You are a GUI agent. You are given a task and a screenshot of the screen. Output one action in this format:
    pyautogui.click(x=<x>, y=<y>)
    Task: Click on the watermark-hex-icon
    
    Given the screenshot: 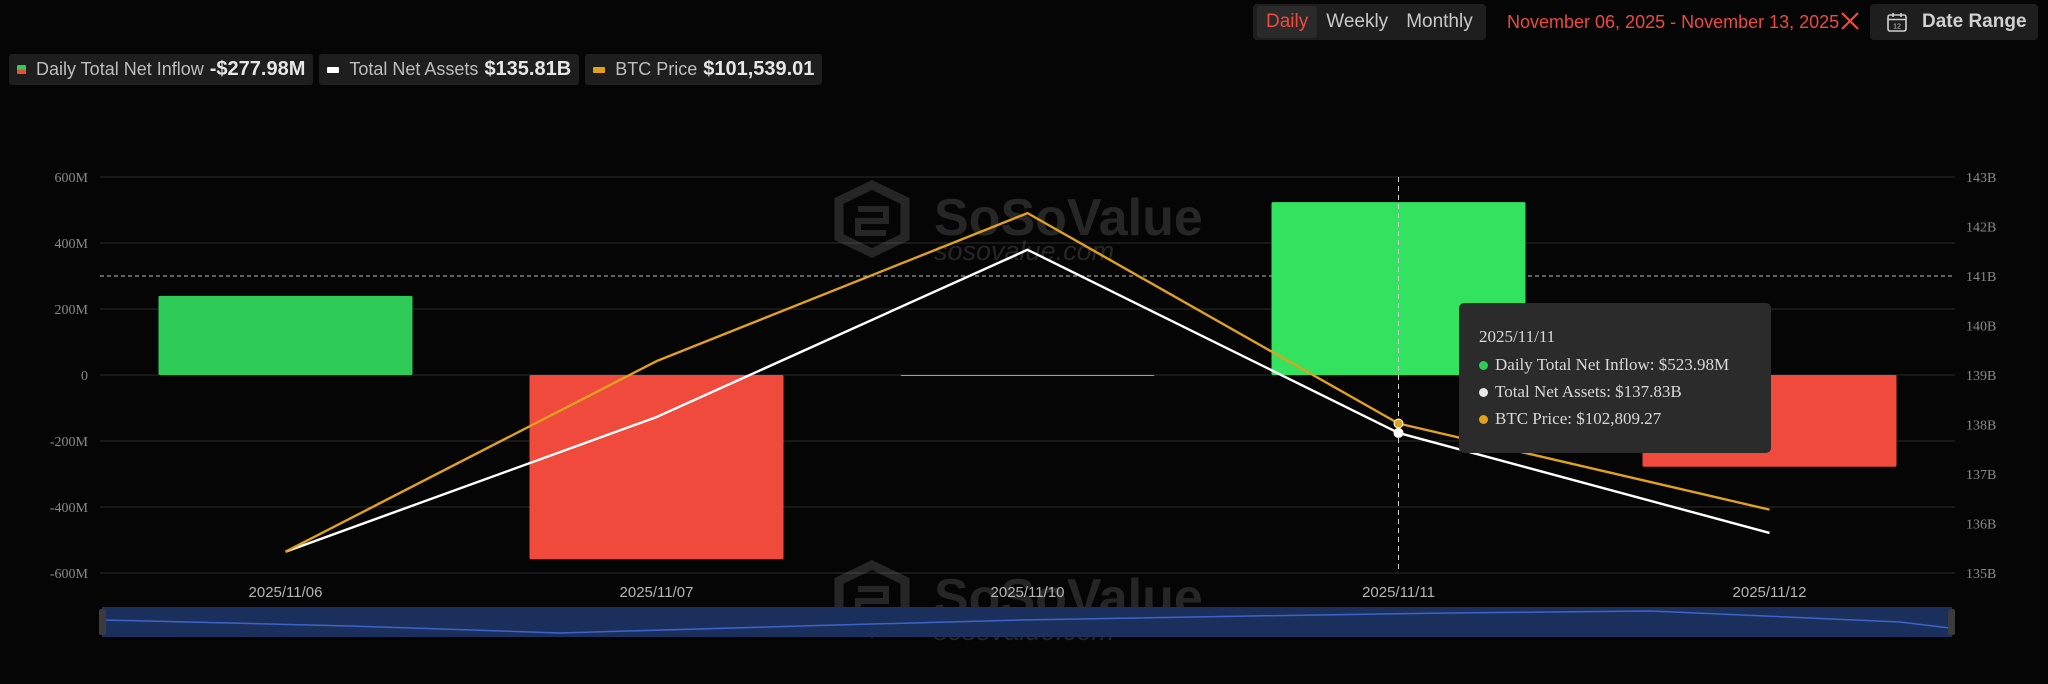 What is the action you would take?
    pyautogui.click(x=872, y=219)
    